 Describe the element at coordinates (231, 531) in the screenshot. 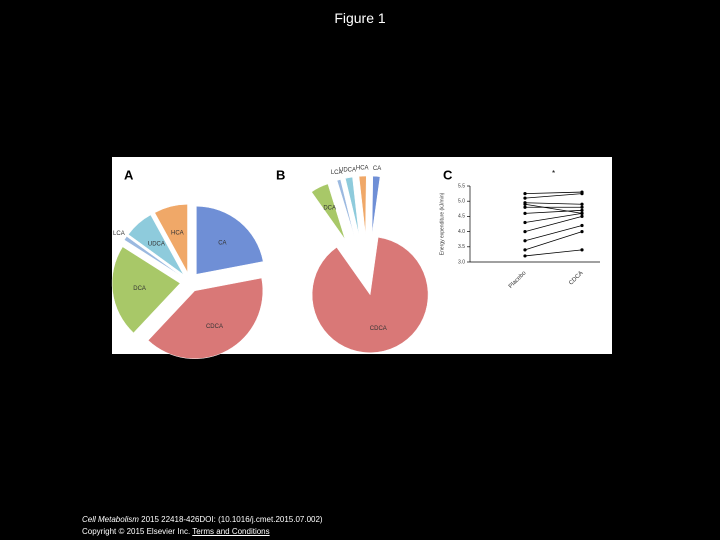

I see `terms-link: Terms and Conditions` at that location.